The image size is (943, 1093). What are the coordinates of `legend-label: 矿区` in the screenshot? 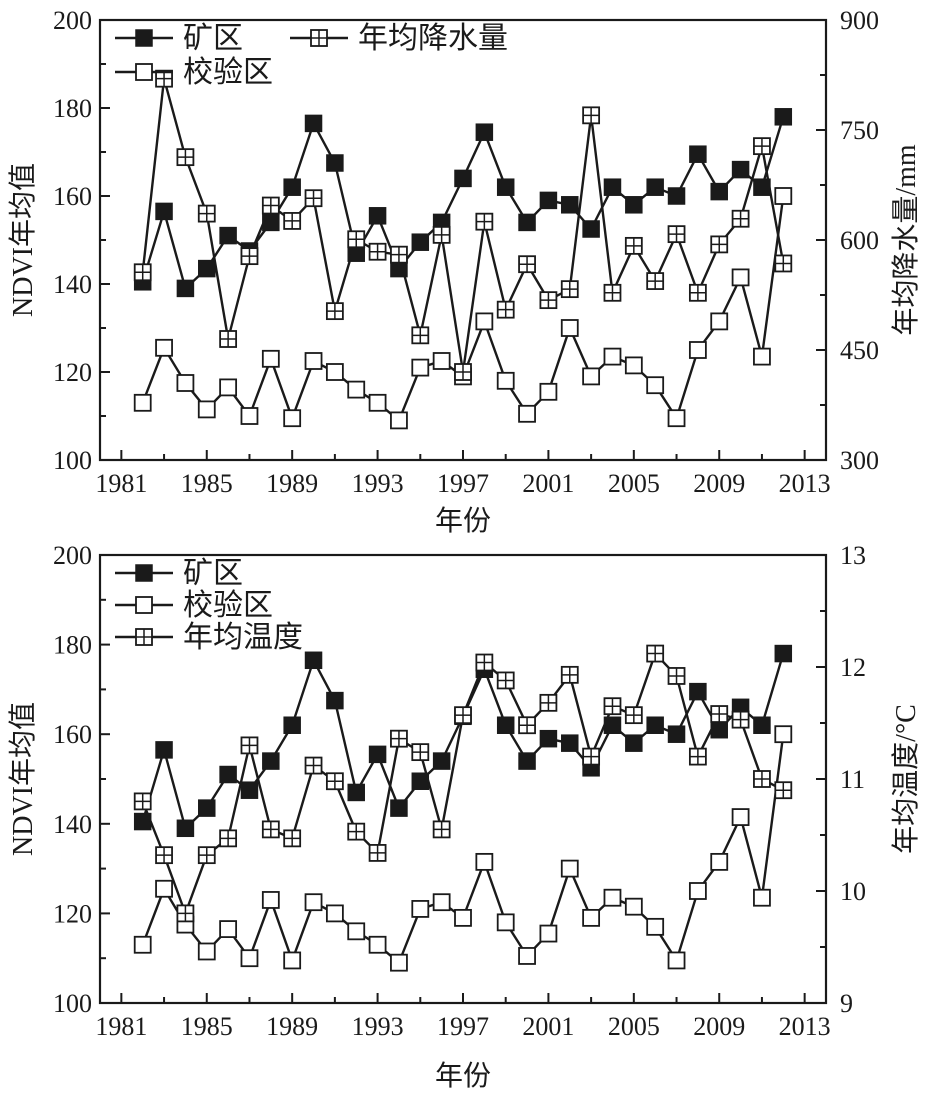 It's located at (213, 573).